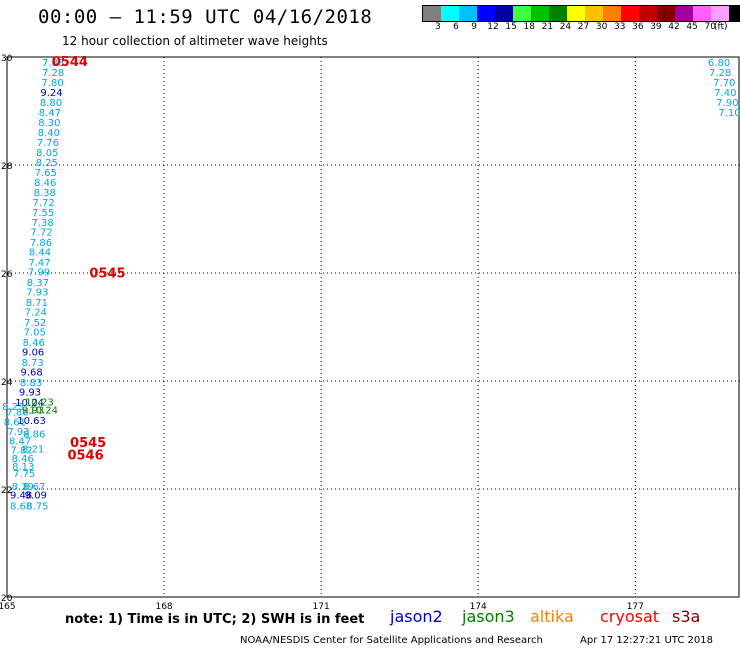 Image resolution: width=740 pixels, height=650 pixels. I want to click on colorbar-label: 3, so click(438, 27).